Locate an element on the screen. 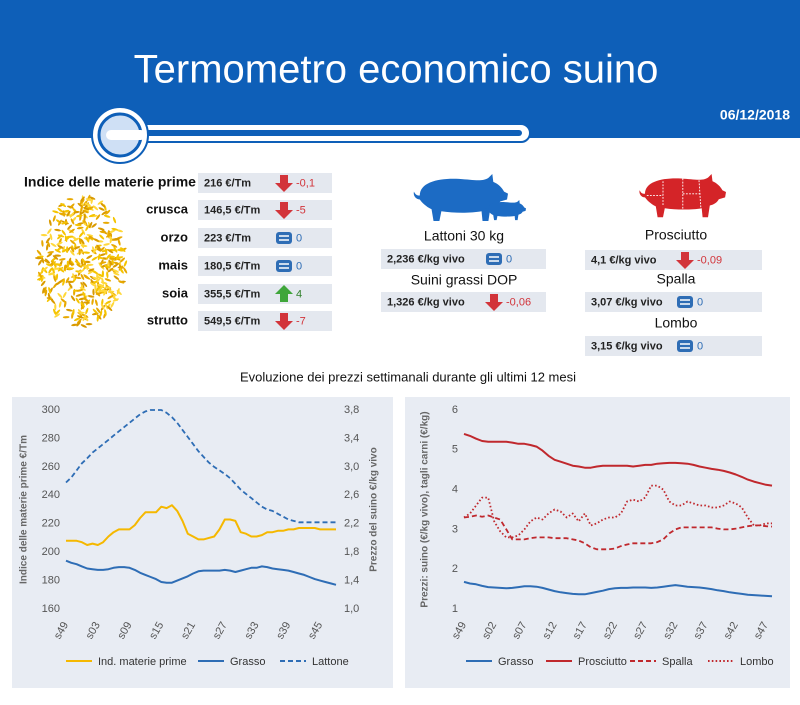 Image resolution: width=800 pixels, height=705 pixels. y-tick-label: 280 is located at coordinates (51, 438).